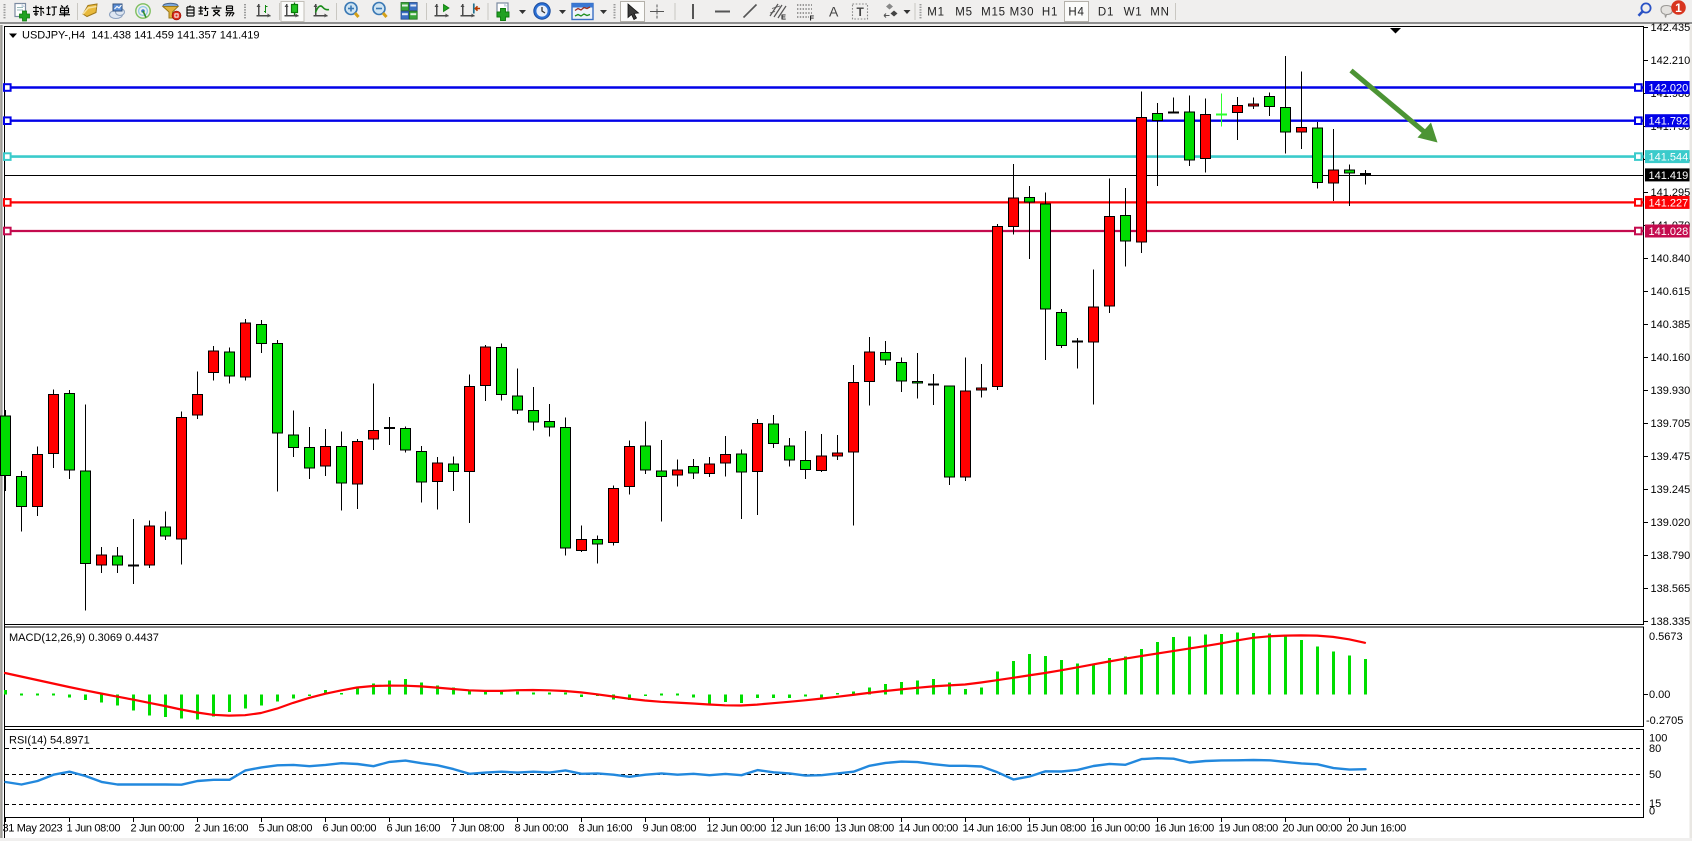 This screenshot has height=841, width=1692. Describe the element at coordinates (94, 829) in the screenshot. I see `svg-text: 1 Jun 08:00` at that location.